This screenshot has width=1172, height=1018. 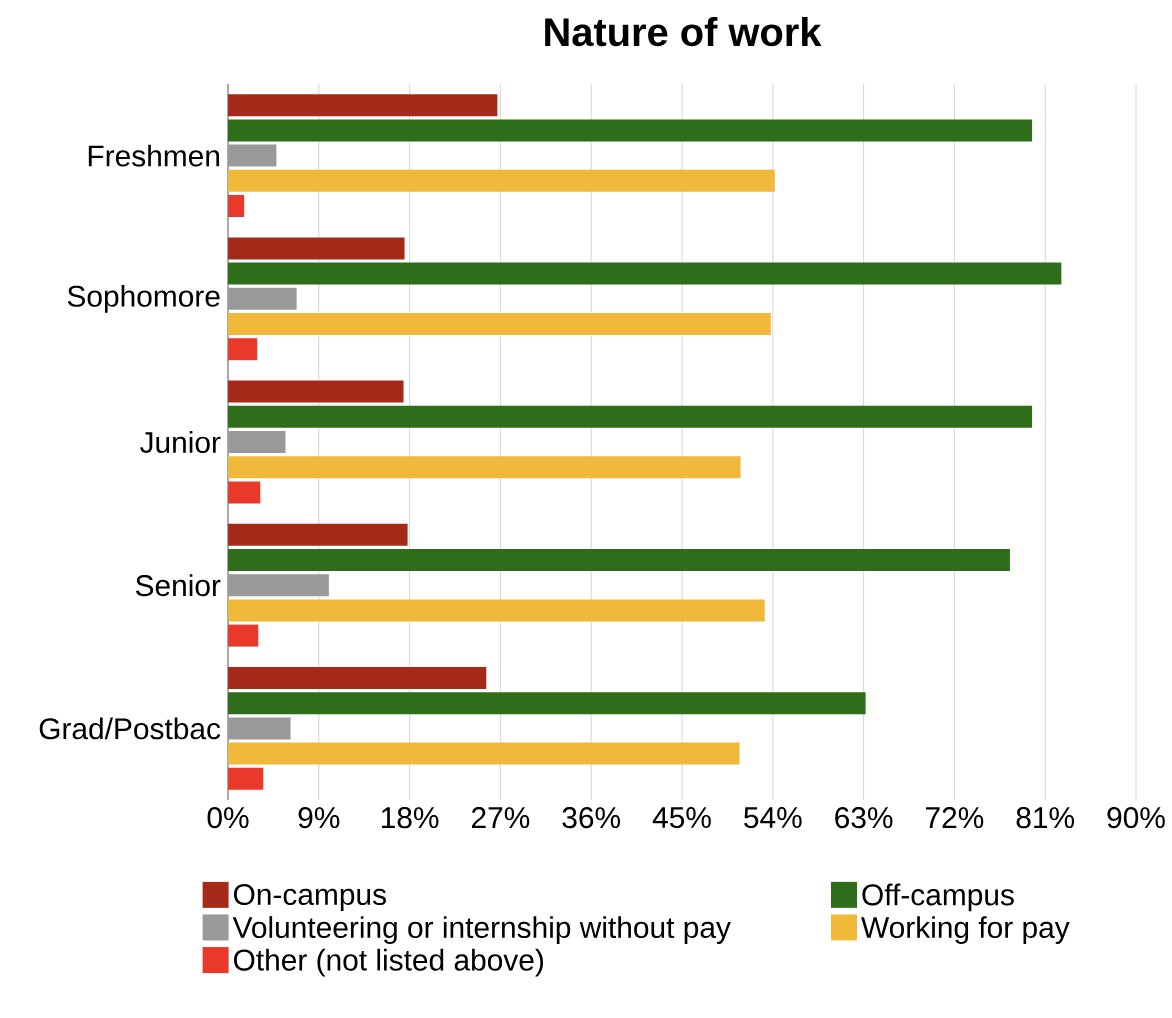 I want to click on legend-label: Off-campus, so click(x=938, y=897).